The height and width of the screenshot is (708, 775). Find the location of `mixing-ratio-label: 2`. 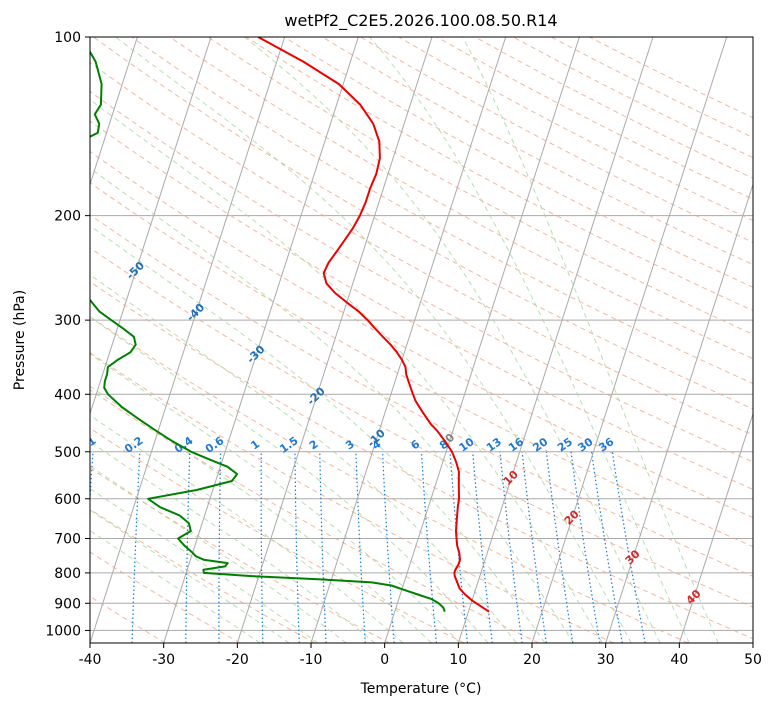

mixing-ratio-label: 2 is located at coordinates (314, 444).